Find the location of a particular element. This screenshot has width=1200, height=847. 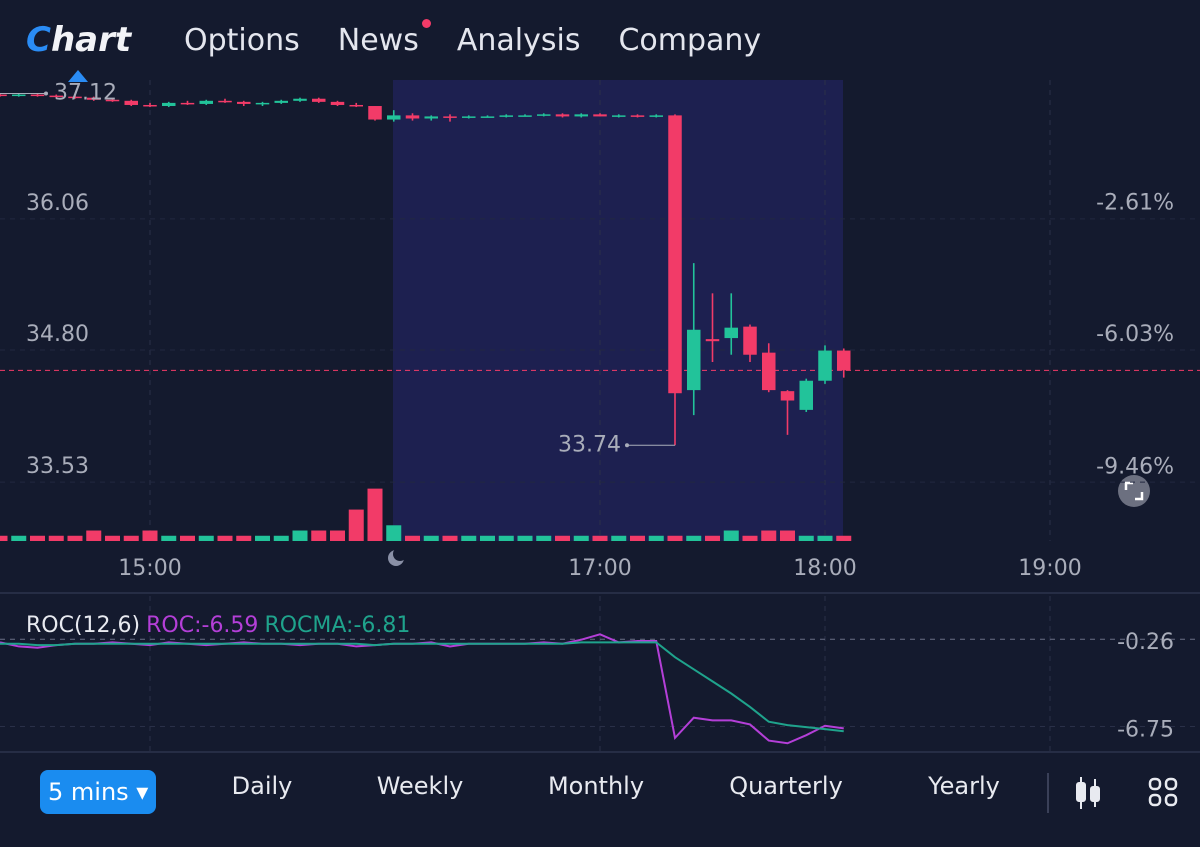

x-tick-label: 19:00 is located at coordinates (1049, 568).